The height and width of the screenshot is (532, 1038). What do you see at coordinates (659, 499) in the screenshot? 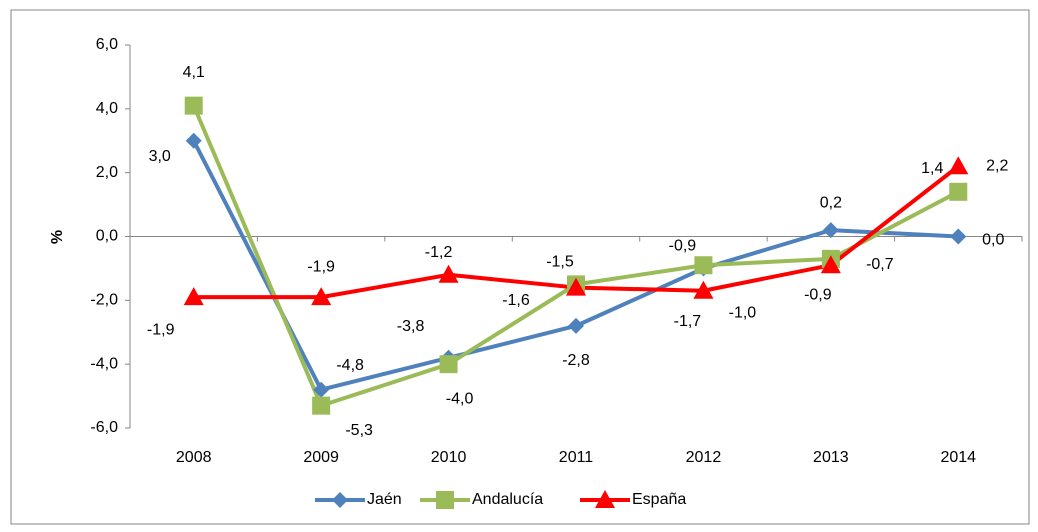
I see `legend-label: España` at bounding box center [659, 499].